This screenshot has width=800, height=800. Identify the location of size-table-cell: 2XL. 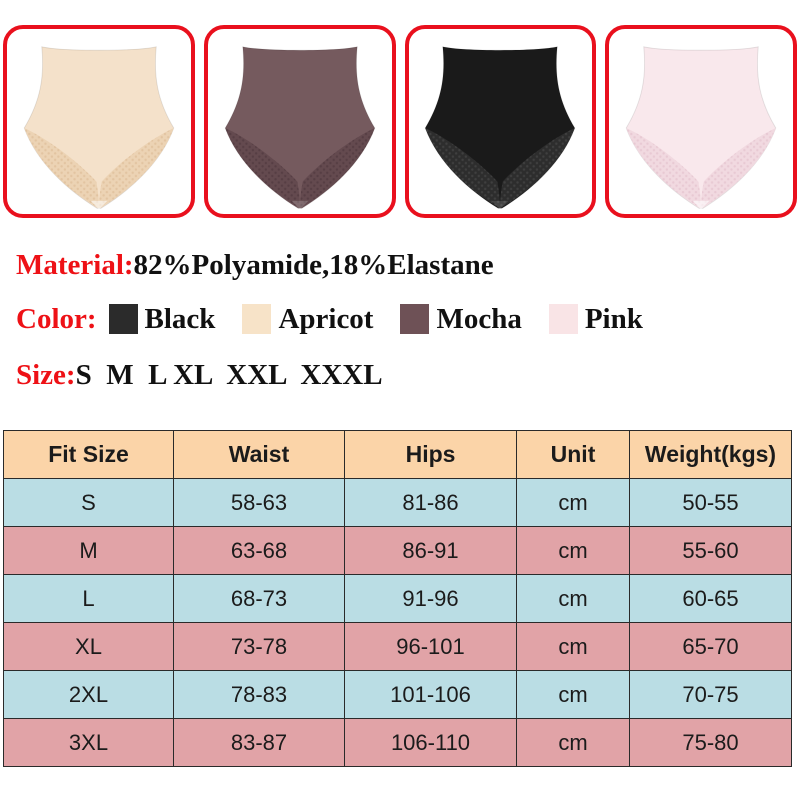
(88, 694).